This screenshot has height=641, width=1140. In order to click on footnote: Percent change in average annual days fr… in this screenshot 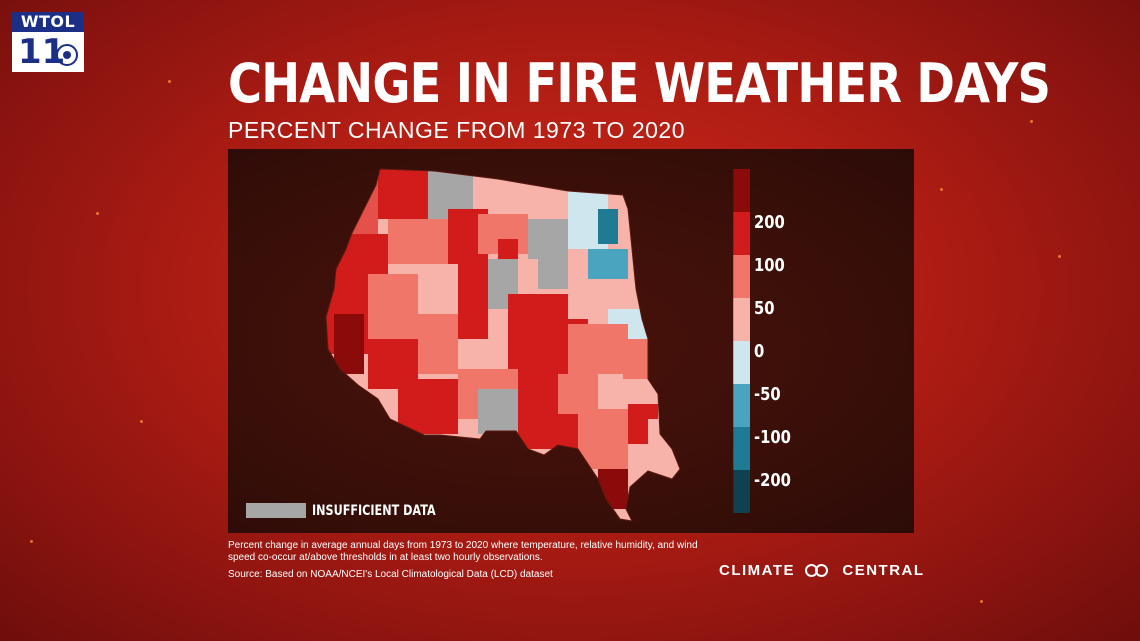, I will do `click(463, 551)`.